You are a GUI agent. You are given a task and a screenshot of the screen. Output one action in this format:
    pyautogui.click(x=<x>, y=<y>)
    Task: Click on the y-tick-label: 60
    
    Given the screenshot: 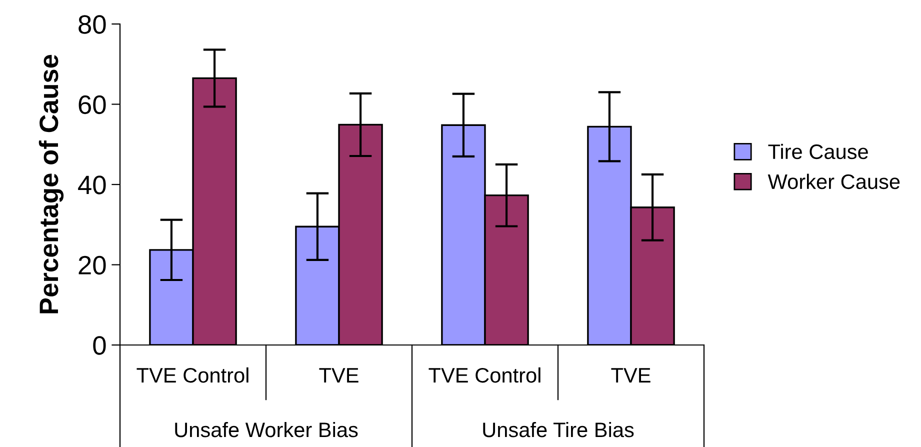 What is the action you would take?
    pyautogui.click(x=92, y=104)
    